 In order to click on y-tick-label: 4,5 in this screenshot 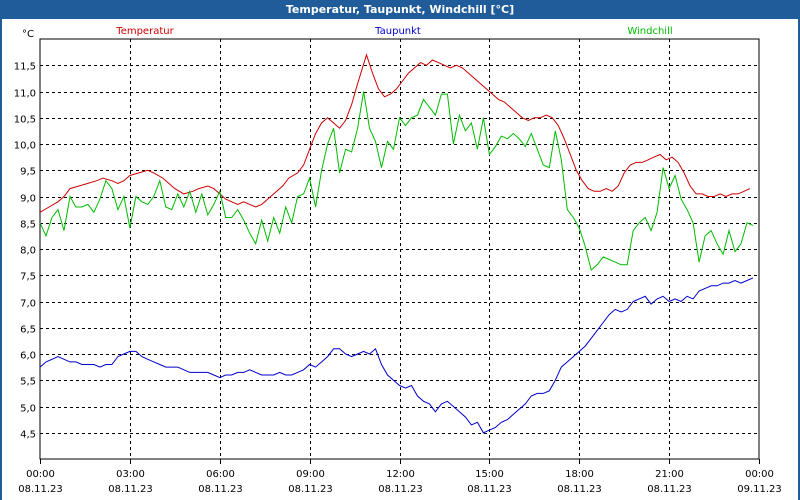, I will do `click(28, 435)`.